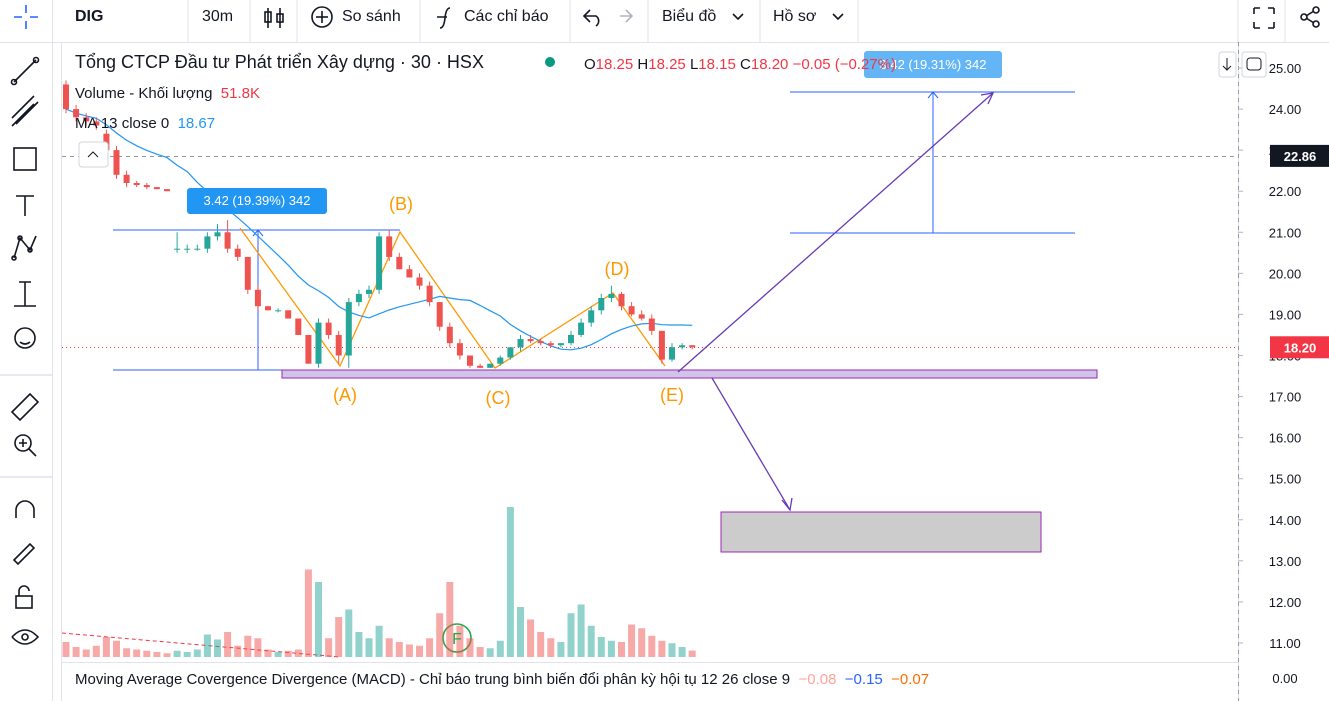 The width and height of the screenshot is (1329, 701). What do you see at coordinates (933, 64) in the screenshot?
I see `range-label: 3.42 (19.31%) 342` at bounding box center [933, 64].